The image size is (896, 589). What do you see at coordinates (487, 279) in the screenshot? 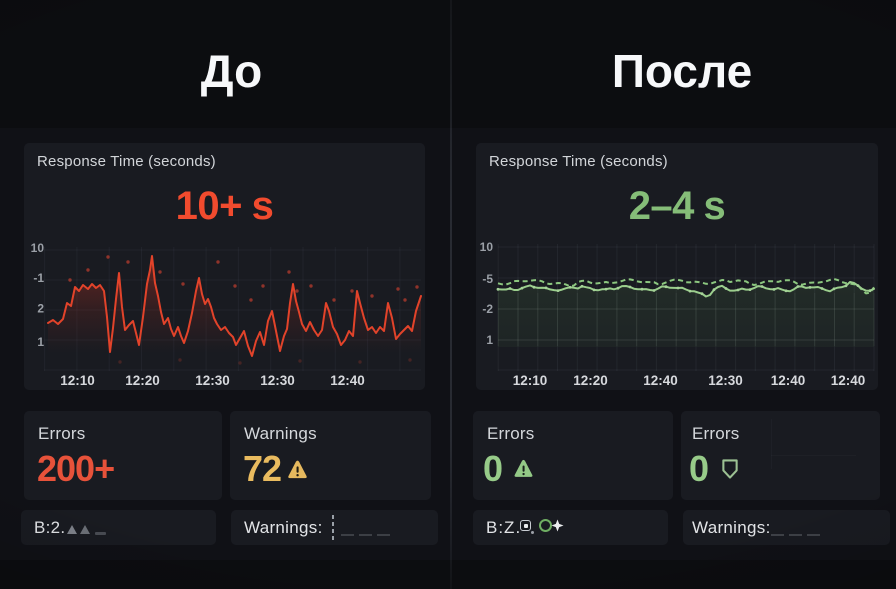
I see `svg-text: -5` at bounding box center [487, 279].